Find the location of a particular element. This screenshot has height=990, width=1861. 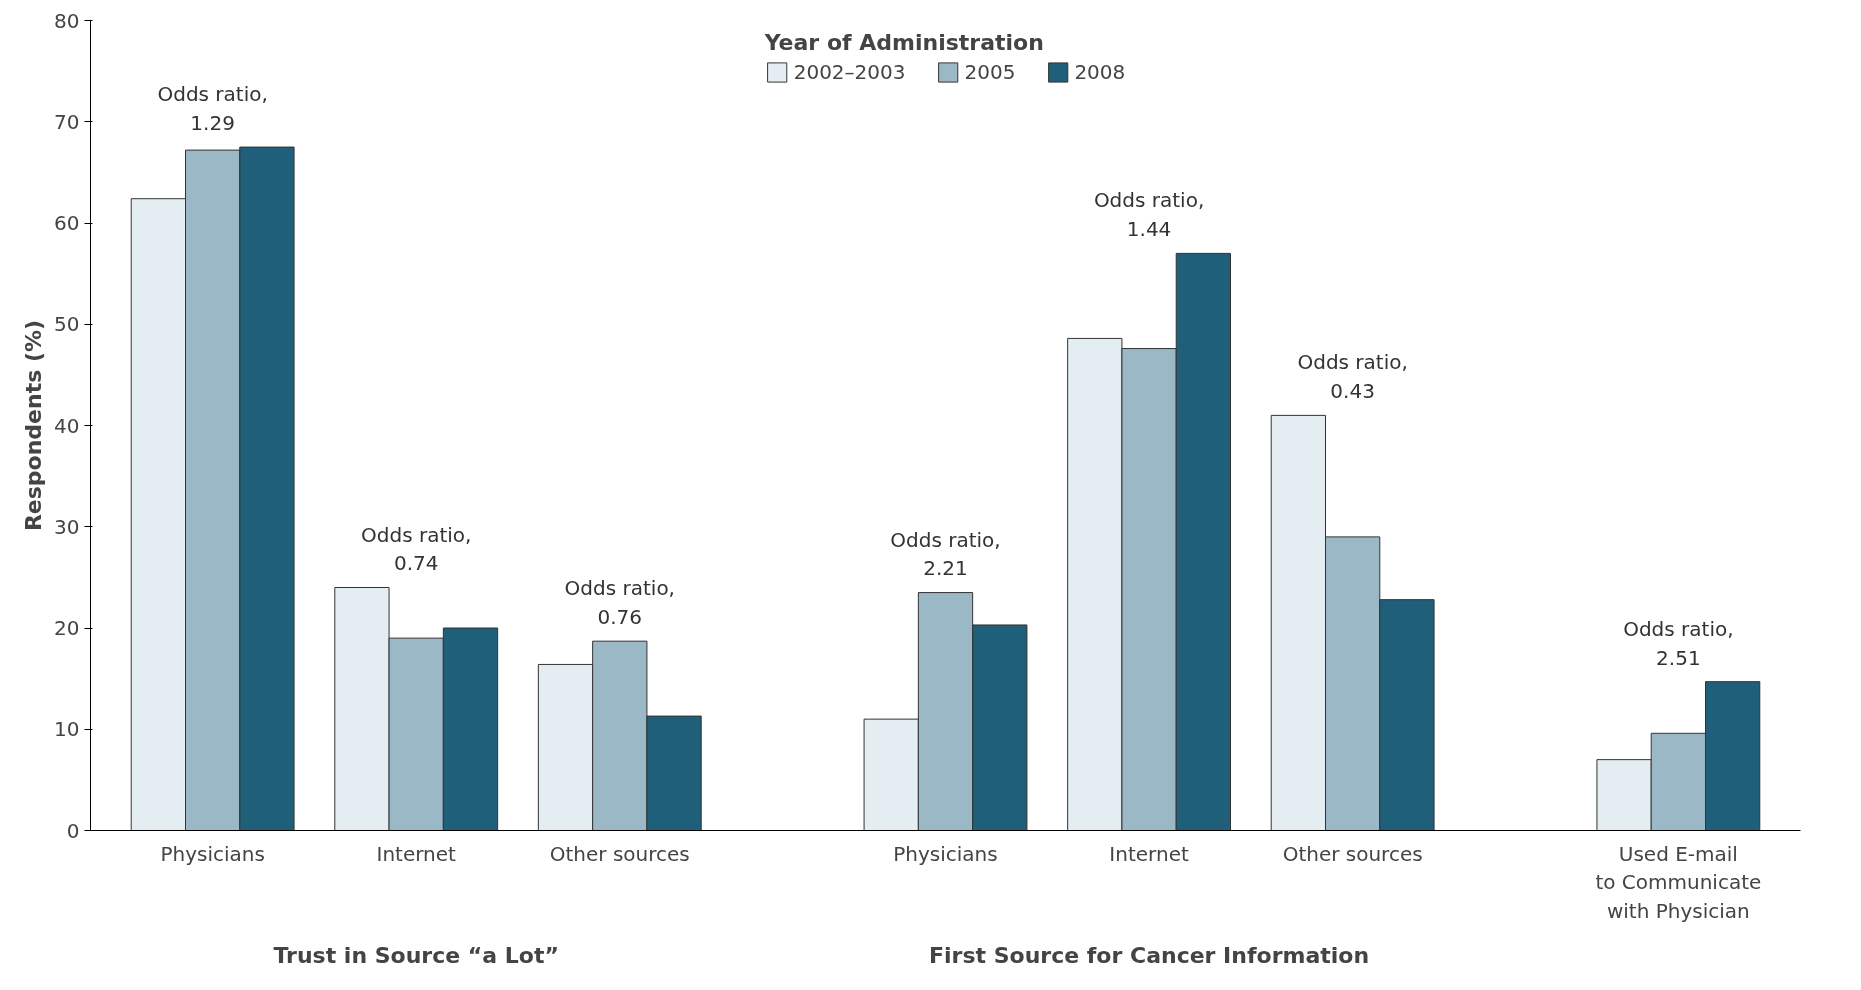

y-tick-label: 20 is located at coordinates (67, 628).